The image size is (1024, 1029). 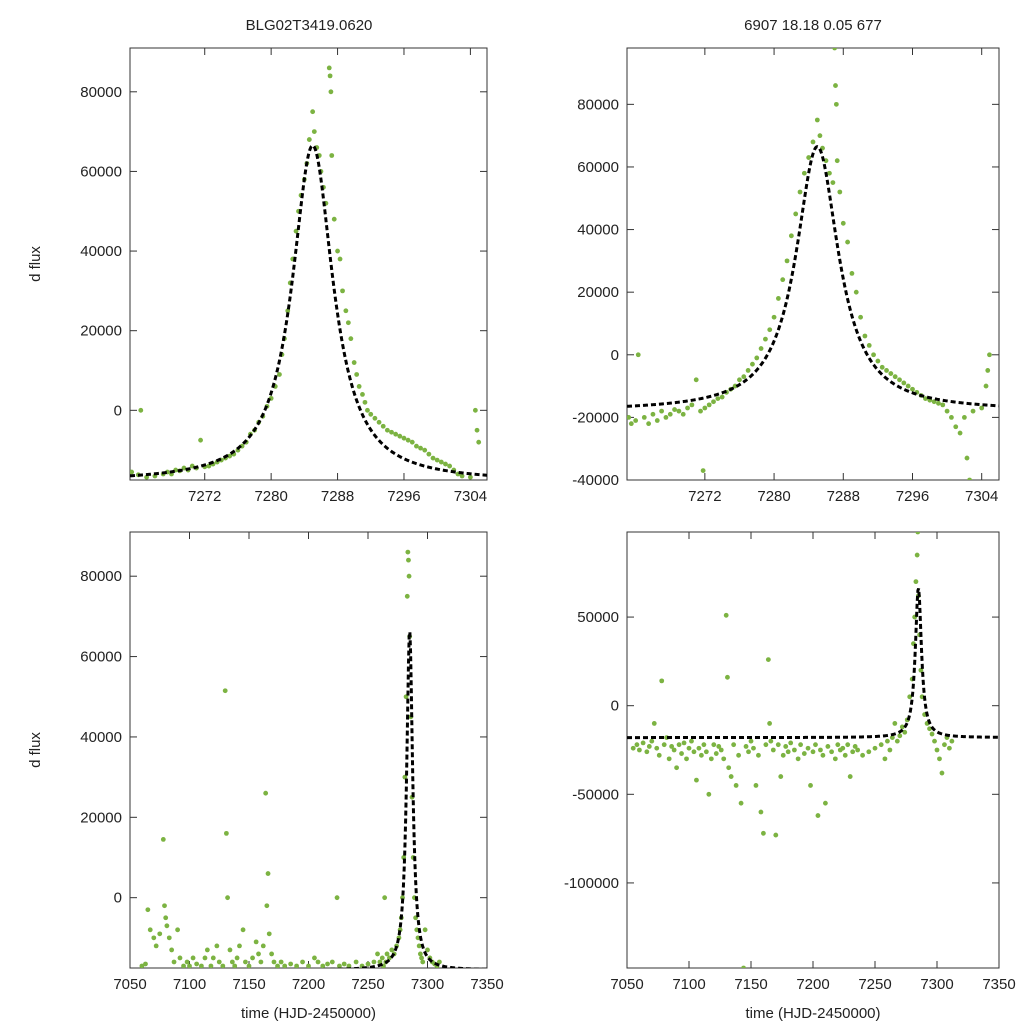 What do you see at coordinates (615, 355) in the screenshot?
I see `y-tick-label: 0` at bounding box center [615, 355].